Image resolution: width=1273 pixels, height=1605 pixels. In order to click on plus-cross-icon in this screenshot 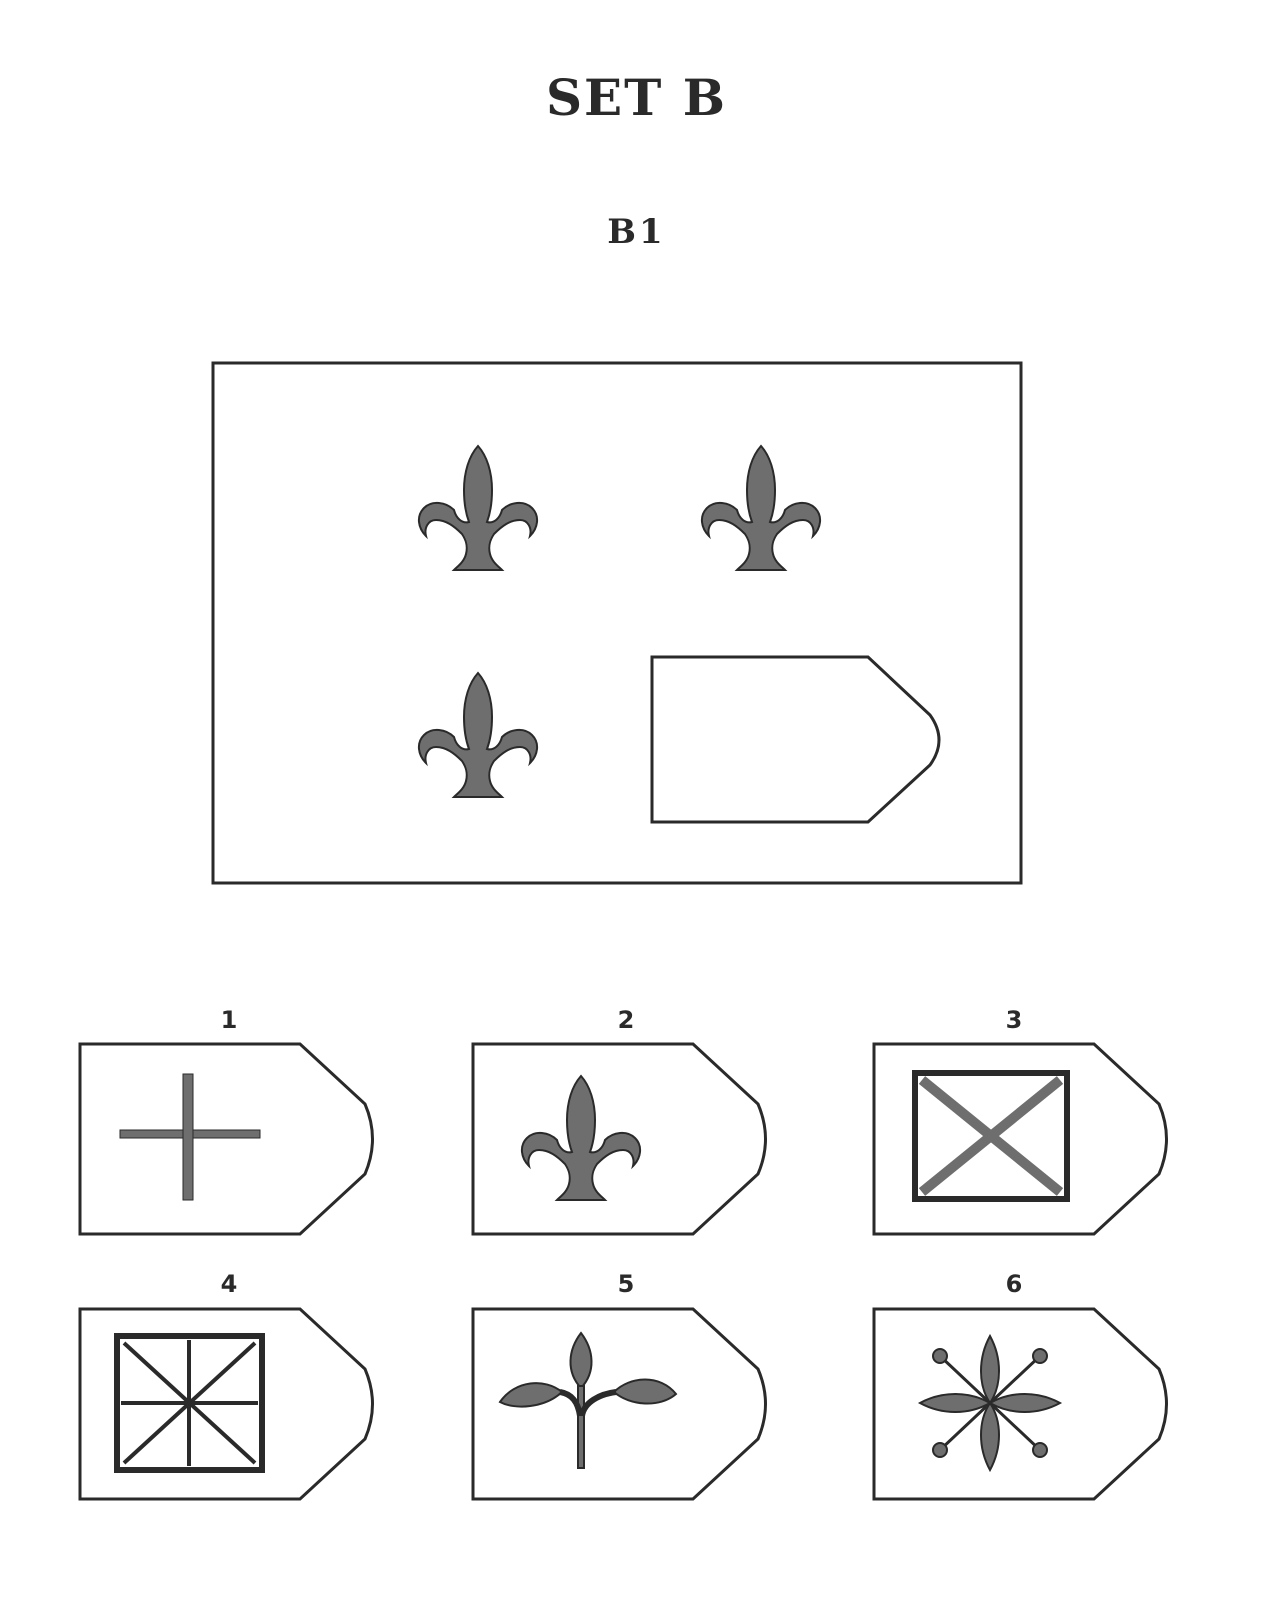, I will do `click(190, 1137)`.